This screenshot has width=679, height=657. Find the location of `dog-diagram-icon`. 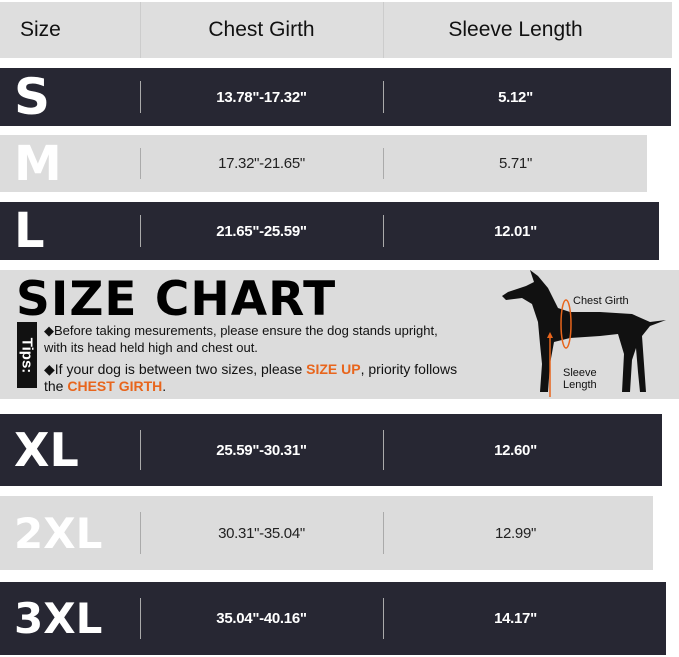

dog-diagram-icon is located at coordinates (584, 333).